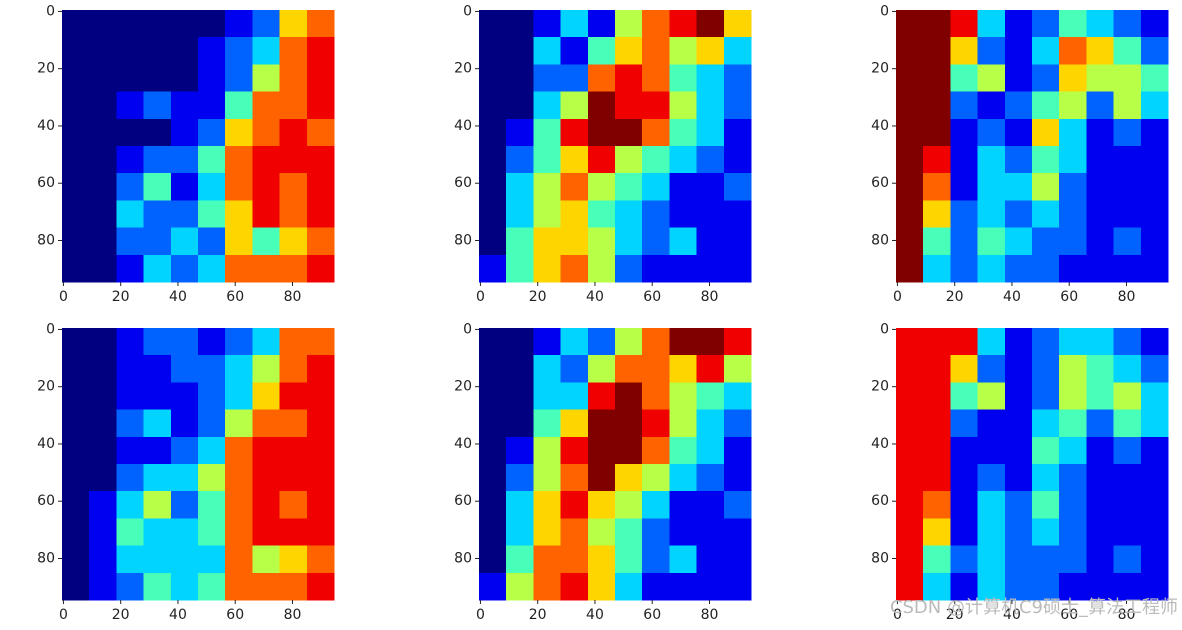 Image resolution: width=1182 pixels, height=630 pixels. Describe the element at coordinates (46, 183) in the screenshot. I see `y-tick-label: 60` at that location.